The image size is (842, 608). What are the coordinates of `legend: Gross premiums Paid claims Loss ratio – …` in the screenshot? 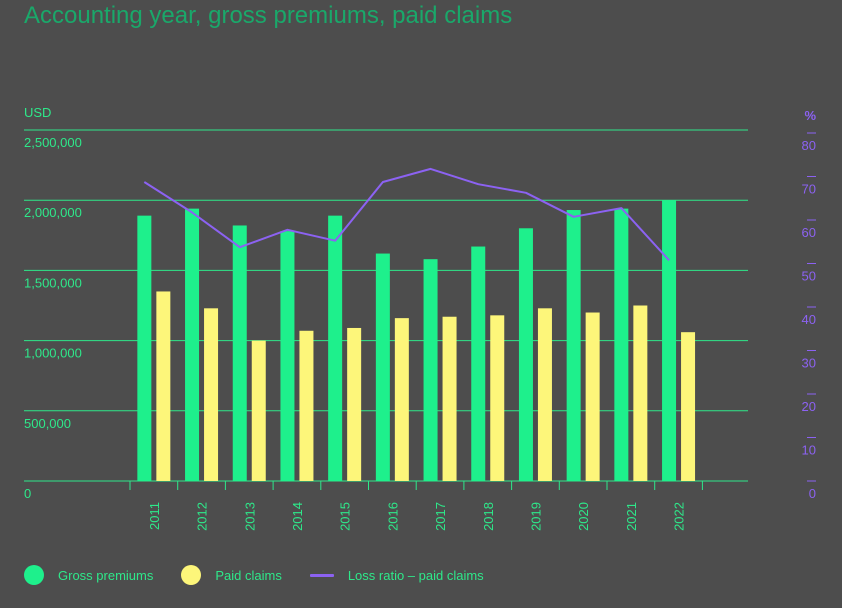 It's located at (268, 575).